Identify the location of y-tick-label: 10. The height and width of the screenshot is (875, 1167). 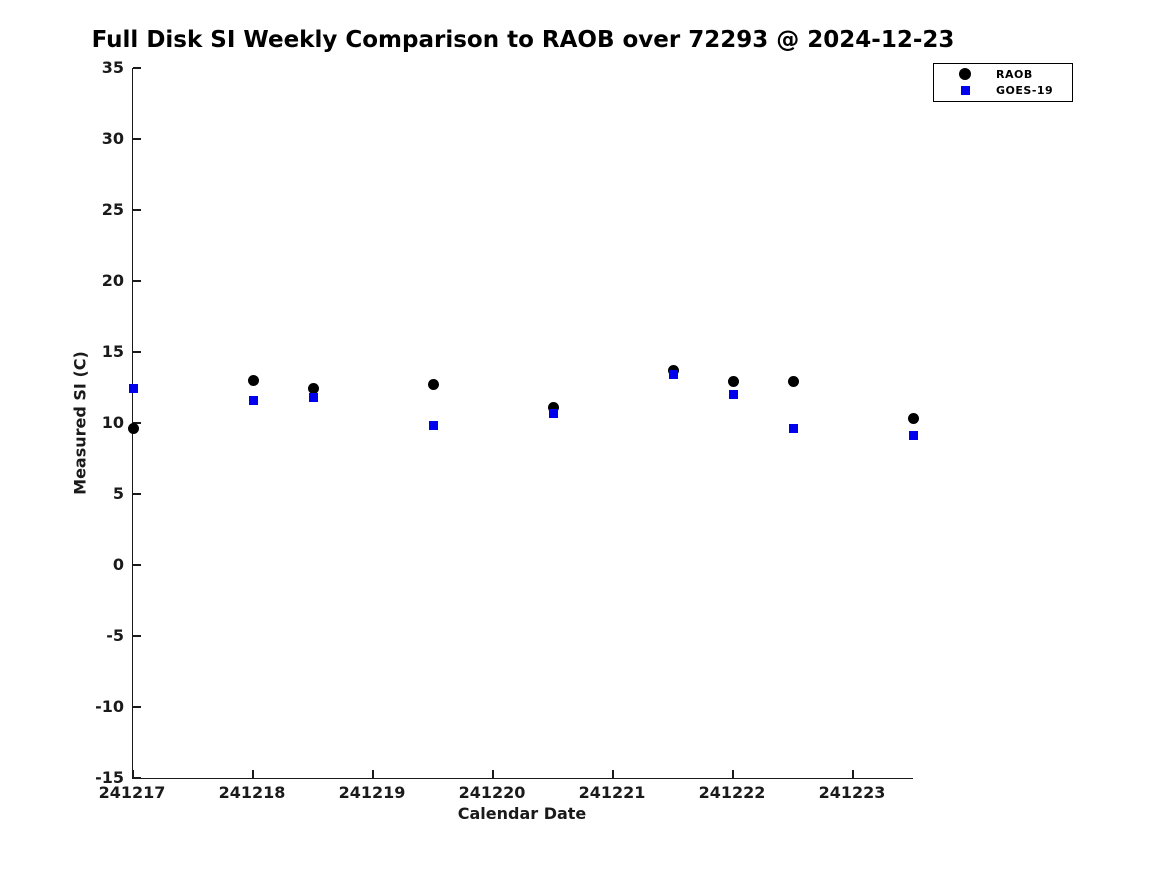
(112, 422).